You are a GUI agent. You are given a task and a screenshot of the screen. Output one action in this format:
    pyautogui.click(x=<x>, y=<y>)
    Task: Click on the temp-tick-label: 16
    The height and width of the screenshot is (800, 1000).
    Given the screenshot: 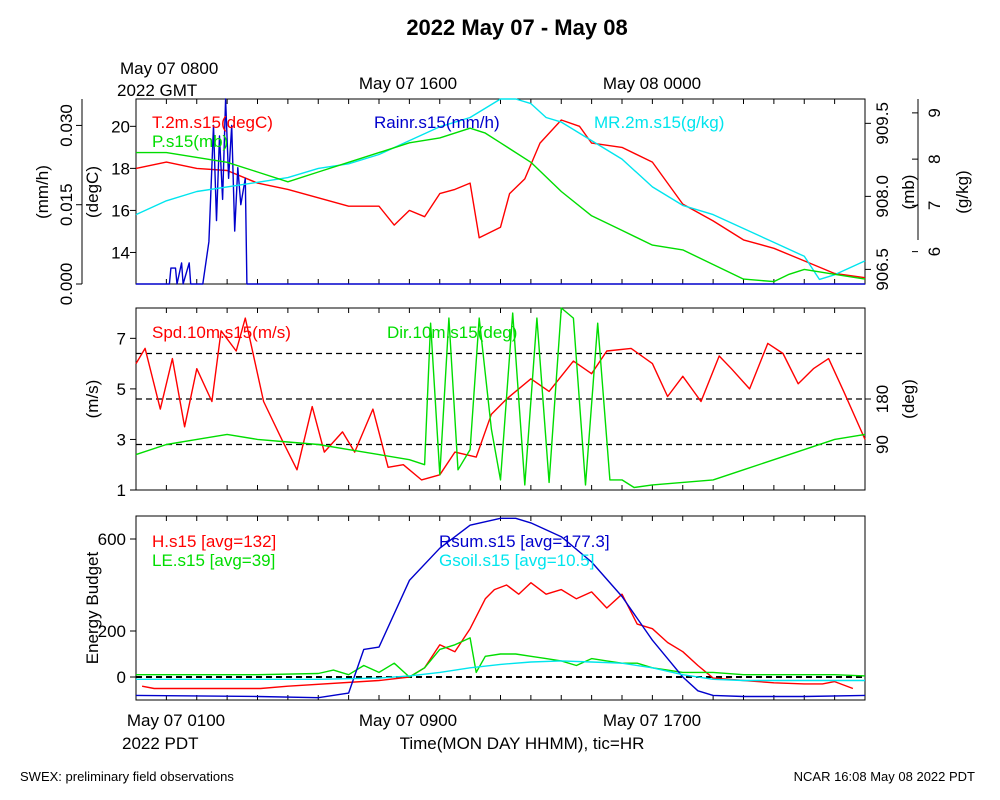 What is the action you would take?
    pyautogui.click(x=120, y=210)
    